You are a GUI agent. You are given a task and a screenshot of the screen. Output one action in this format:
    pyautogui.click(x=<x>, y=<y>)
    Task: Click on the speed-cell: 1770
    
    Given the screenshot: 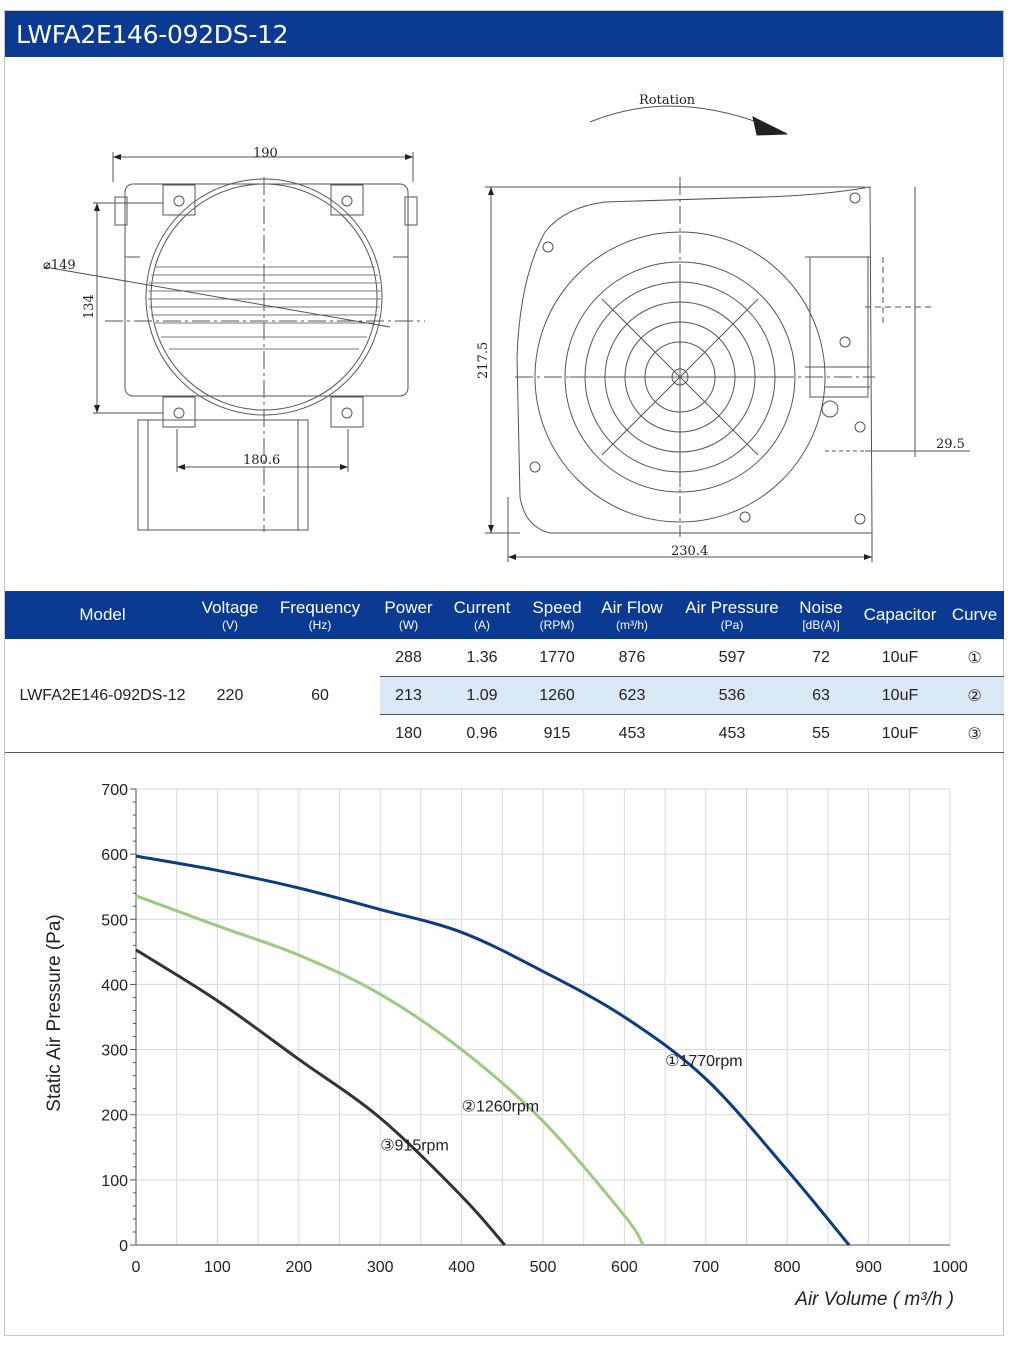 What is the action you would take?
    pyautogui.click(x=557, y=658)
    